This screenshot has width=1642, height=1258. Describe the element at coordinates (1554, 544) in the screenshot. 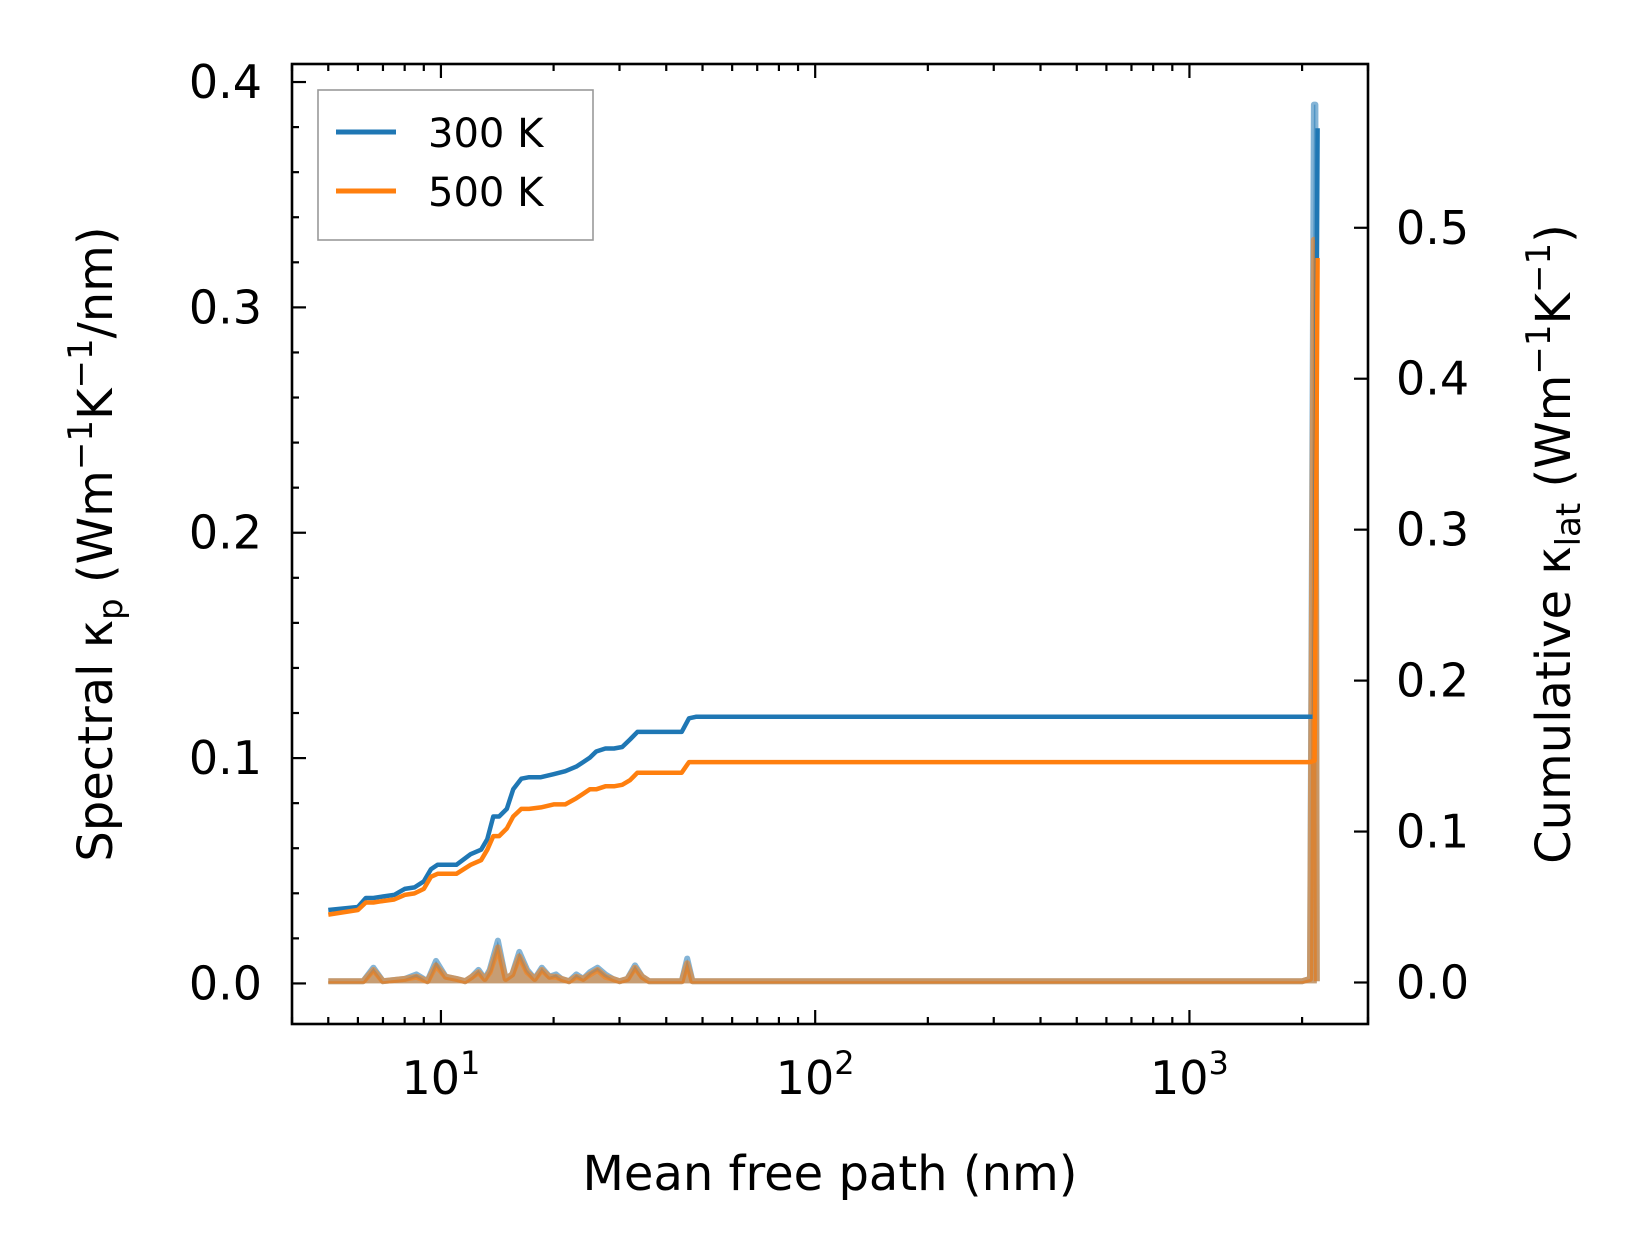

I see `right-axis-title: Cumulative κlat (Wm−1K−1)` at that location.